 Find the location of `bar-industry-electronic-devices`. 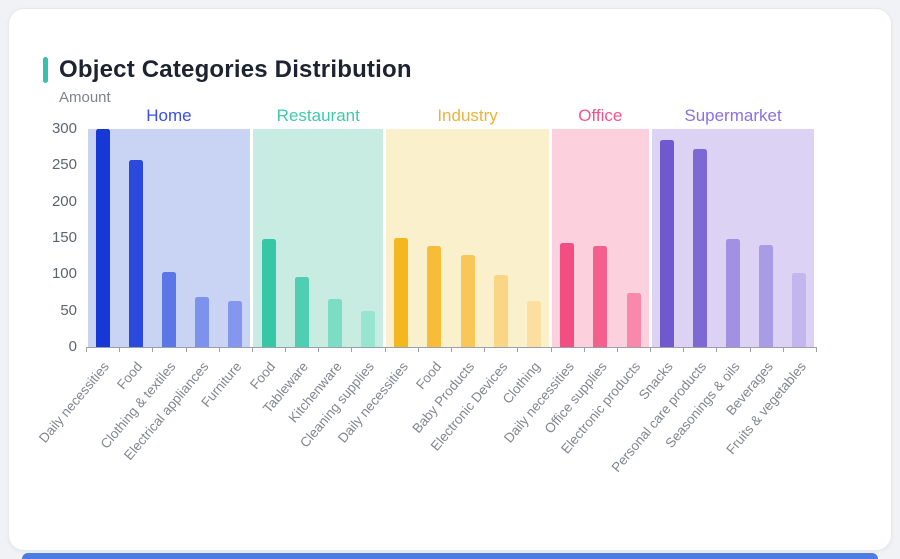

bar-industry-electronic-devices is located at coordinates (500, 311).